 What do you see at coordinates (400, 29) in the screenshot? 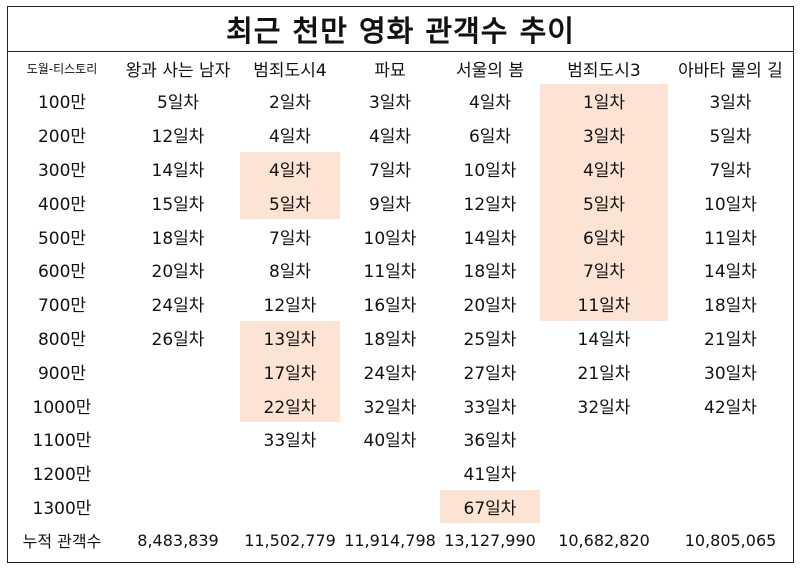
I see `page-title: 최근 천만 영화 관객수 추이` at bounding box center [400, 29].